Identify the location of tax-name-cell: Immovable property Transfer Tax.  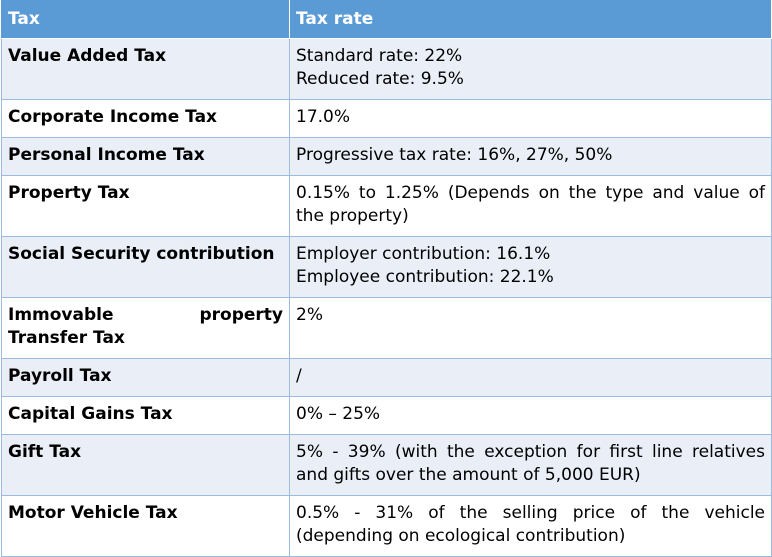
(145, 328).